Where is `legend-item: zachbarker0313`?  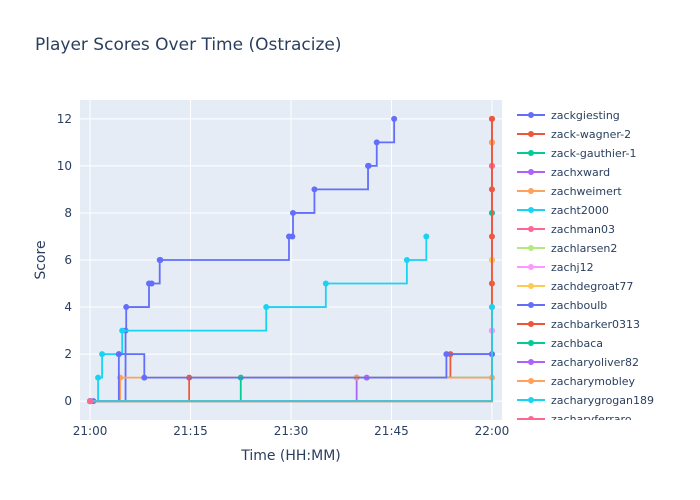 legend-item: zachbarker0313 is located at coordinates (578, 324).